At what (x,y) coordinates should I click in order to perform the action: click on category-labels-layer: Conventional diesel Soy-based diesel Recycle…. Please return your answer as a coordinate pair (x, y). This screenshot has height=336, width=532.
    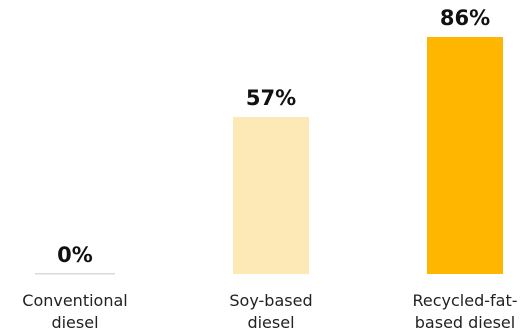
    Looking at the image, I should click on (269, 311).